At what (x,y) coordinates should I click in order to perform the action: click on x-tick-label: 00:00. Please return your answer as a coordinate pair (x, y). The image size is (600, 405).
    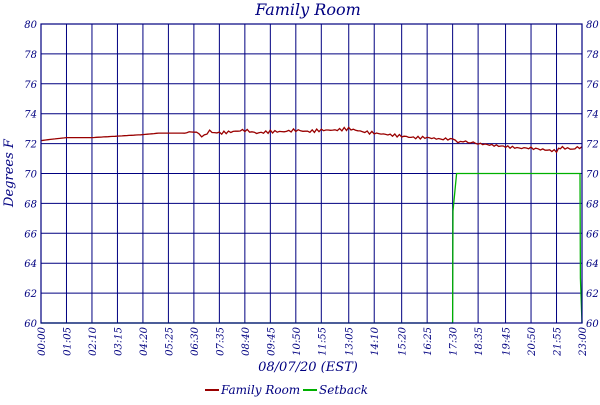
    Looking at the image, I should click on (42, 340).